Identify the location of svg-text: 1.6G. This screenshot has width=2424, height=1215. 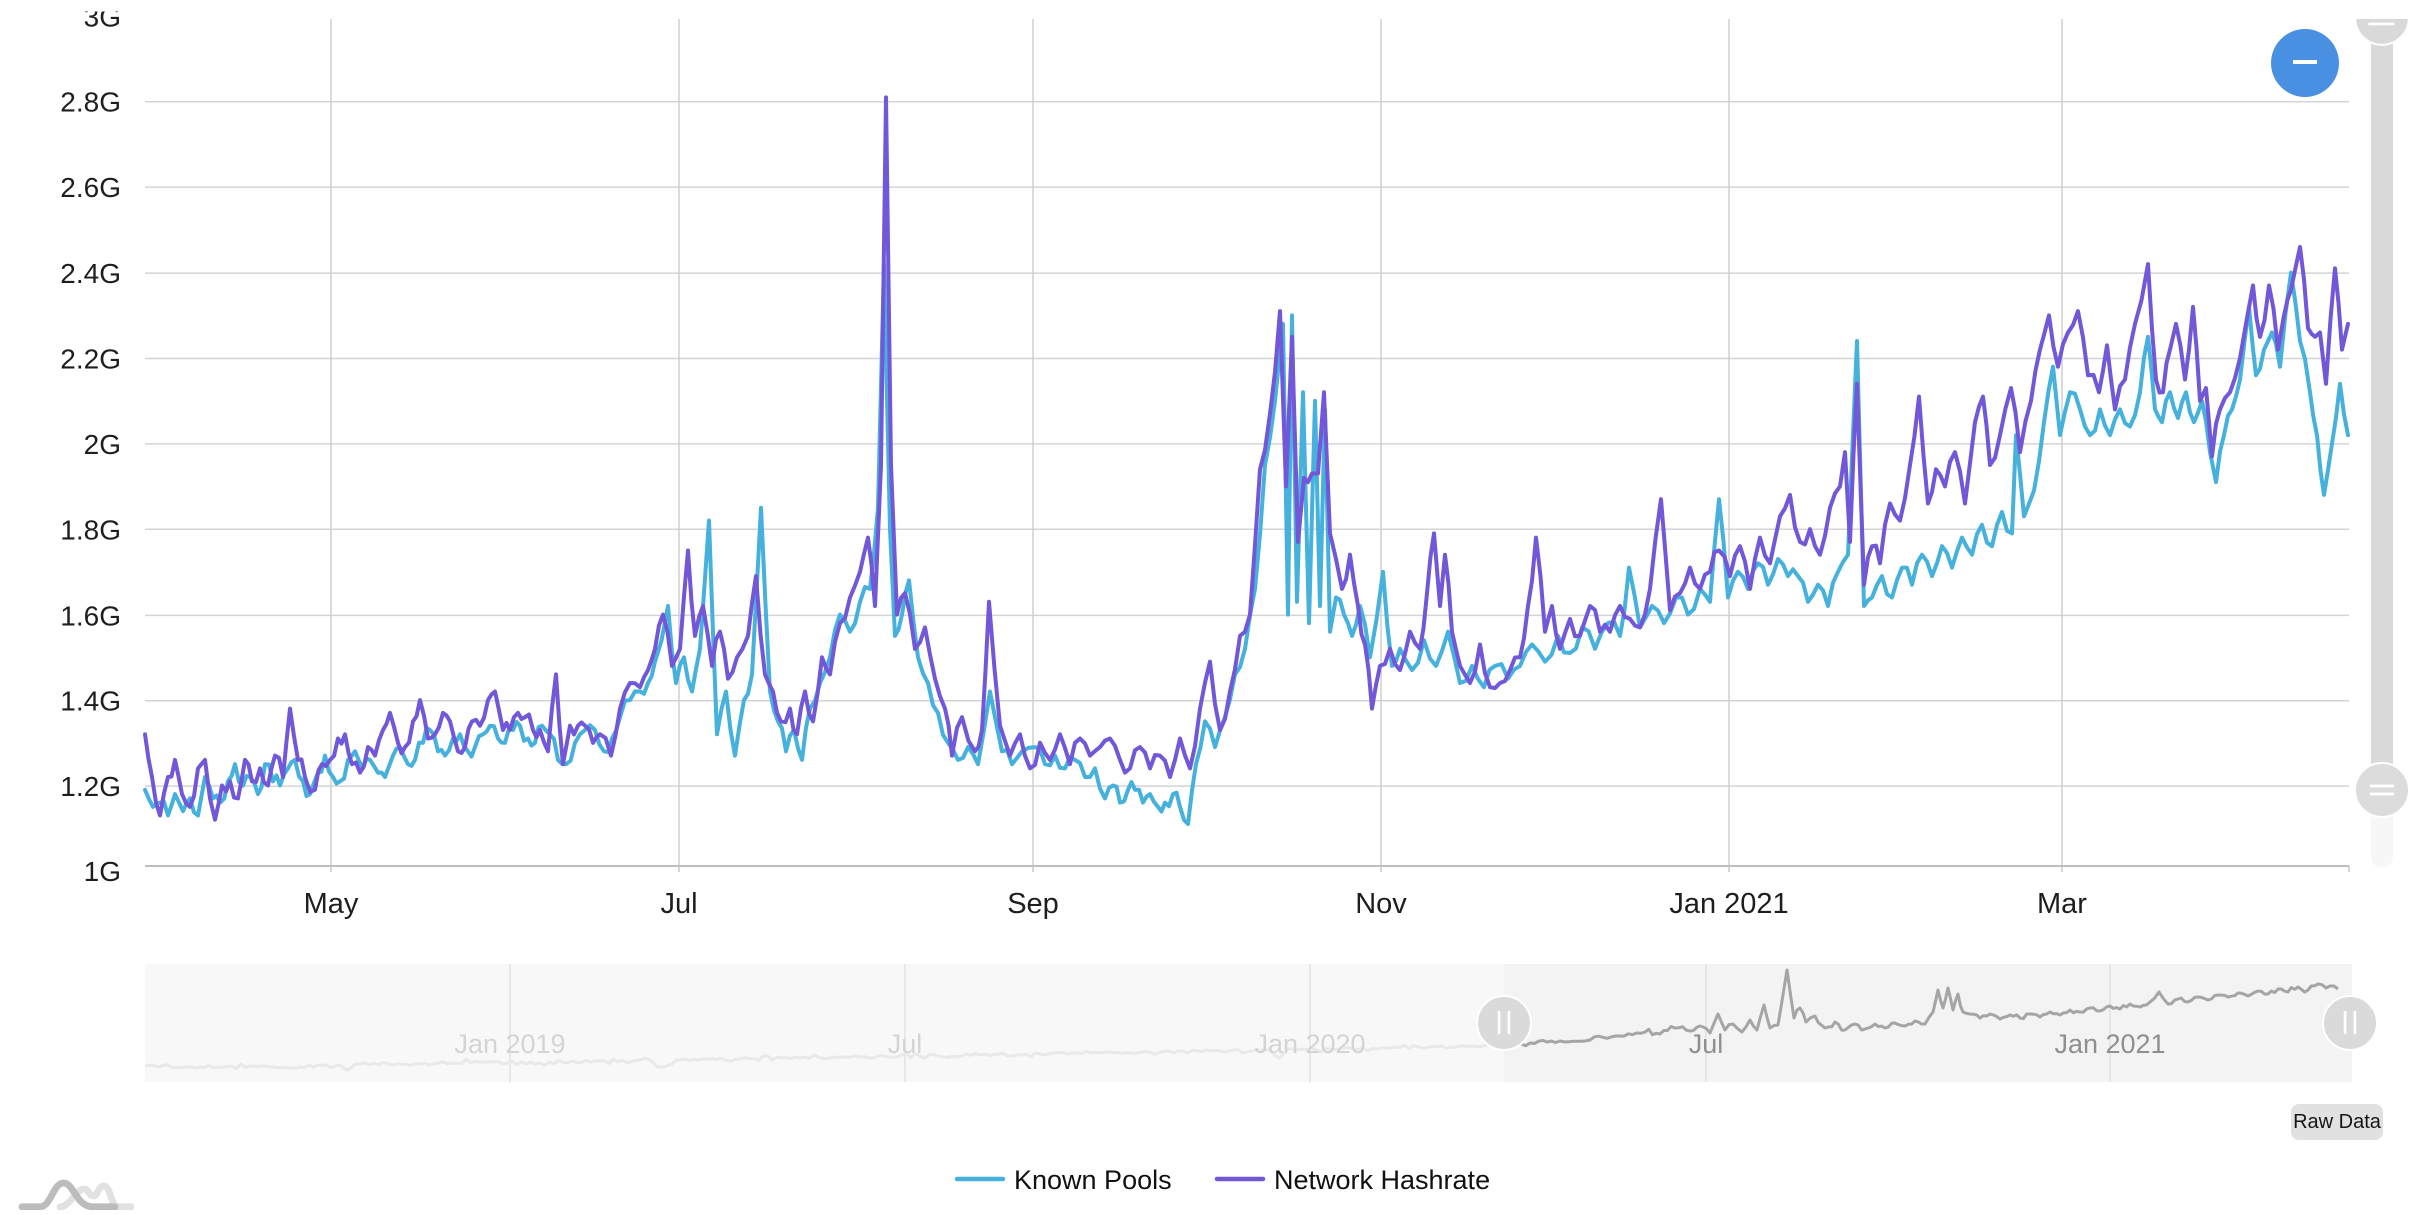
(90, 615).